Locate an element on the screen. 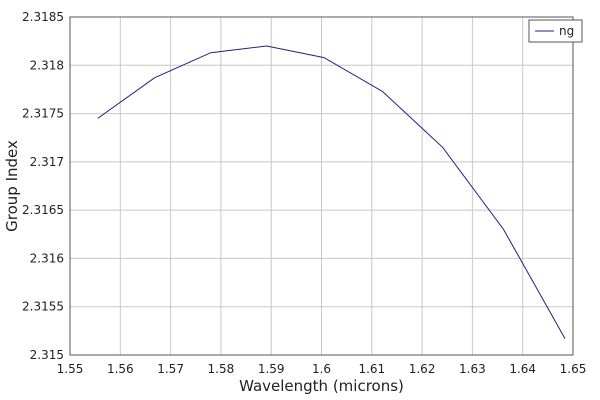  legend-box is located at coordinates (555, 31).